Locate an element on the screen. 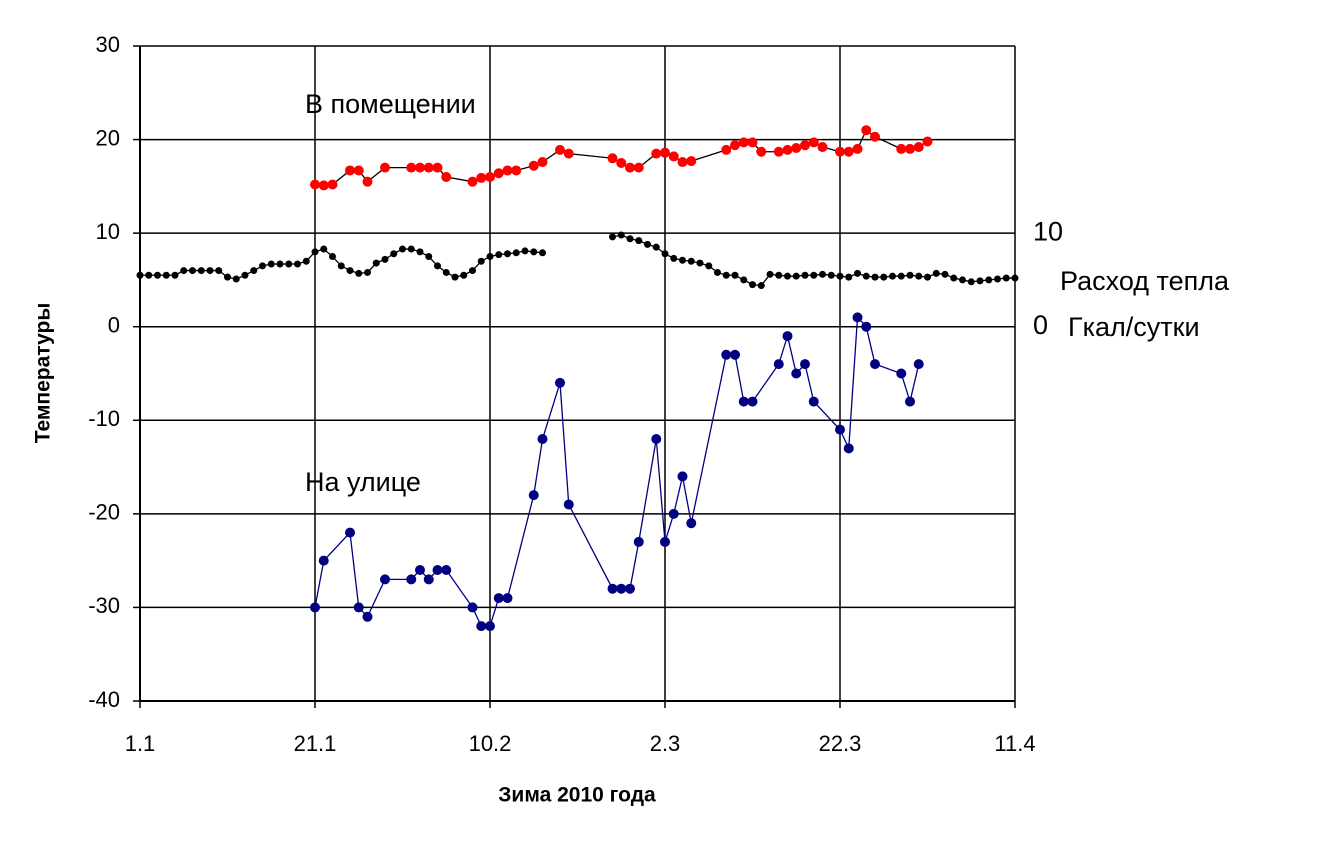  x-tick-label: 21.1 is located at coordinates (315, 743).